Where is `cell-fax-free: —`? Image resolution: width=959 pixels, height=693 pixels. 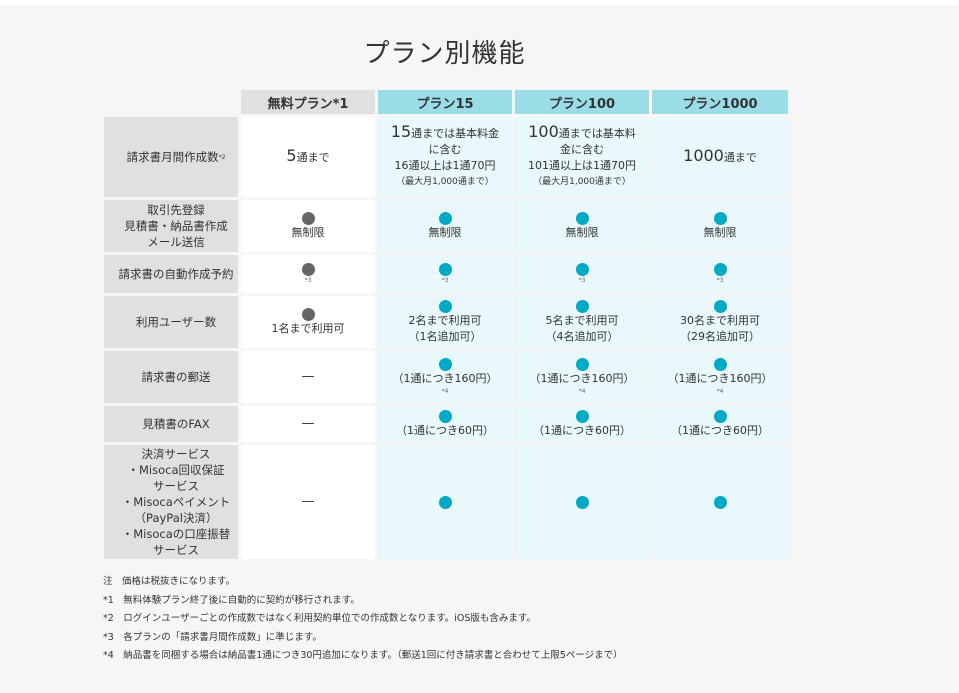 cell-fax-free: — is located at coordinates (308, 424).